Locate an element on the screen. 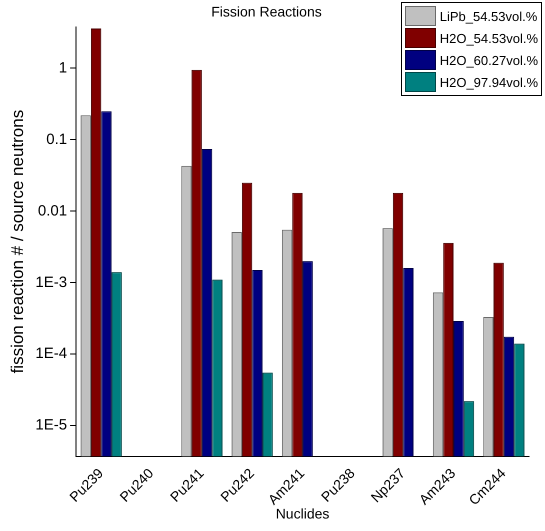 The width and height of the screenshot is (545, 531). x-axis-title: Nuclides is located at coordinates (303, 513).